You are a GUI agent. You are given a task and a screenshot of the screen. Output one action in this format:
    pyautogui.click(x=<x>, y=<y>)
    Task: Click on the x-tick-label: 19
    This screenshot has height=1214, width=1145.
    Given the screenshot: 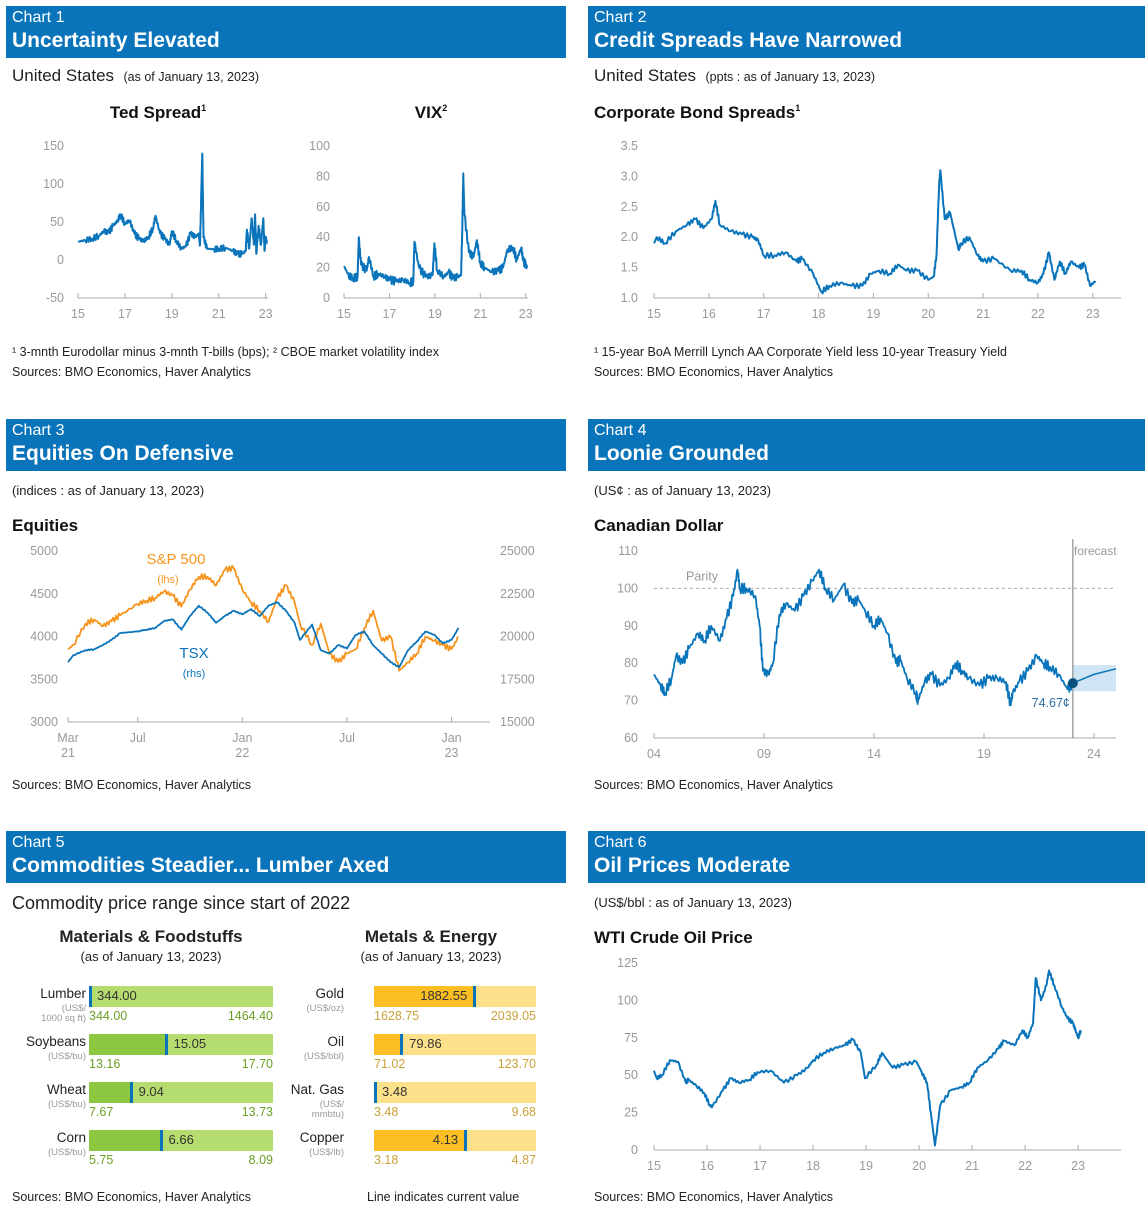 What is the action you would take?
    pyautogui.click(x=435, y=314)
    